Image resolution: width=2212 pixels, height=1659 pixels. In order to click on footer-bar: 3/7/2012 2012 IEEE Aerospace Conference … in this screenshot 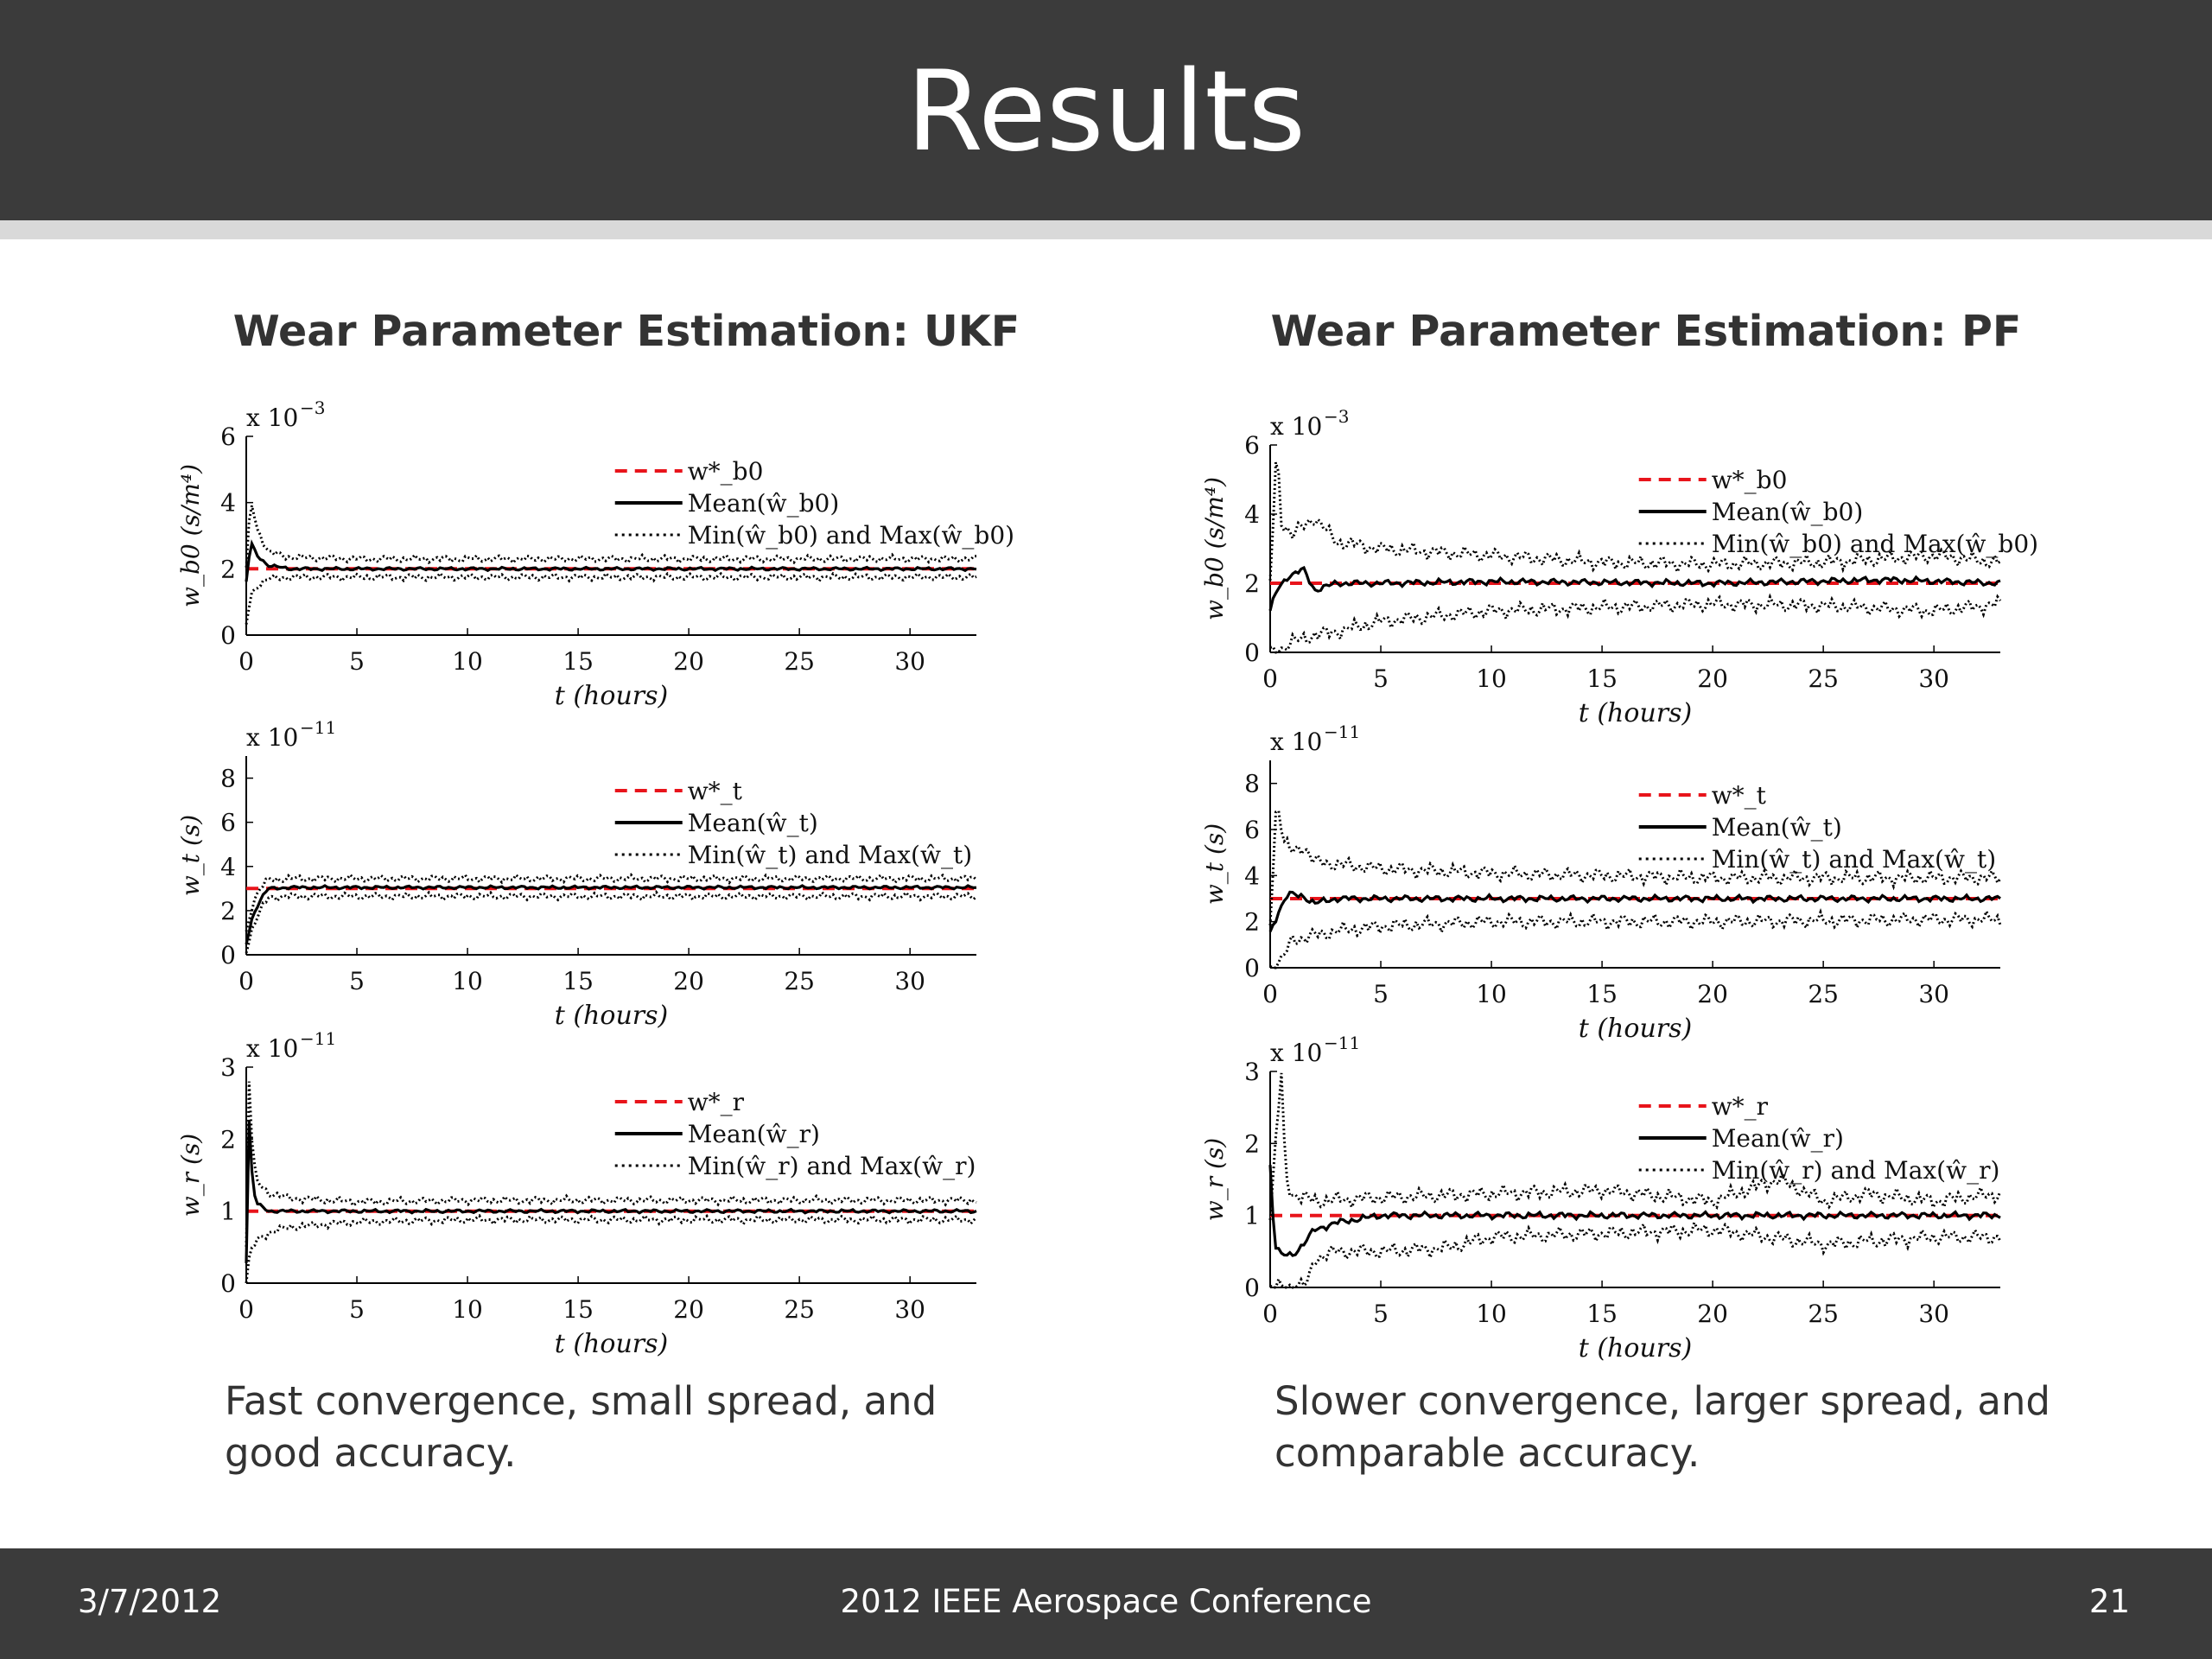, I will do `click(1106, 1603)`.